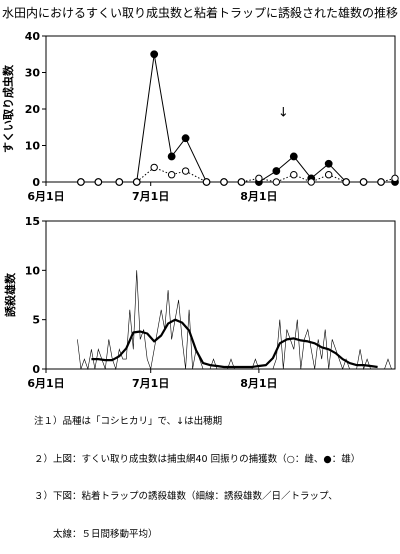  I want to click on upper-y-tick-label: 20, so click(33, 109).